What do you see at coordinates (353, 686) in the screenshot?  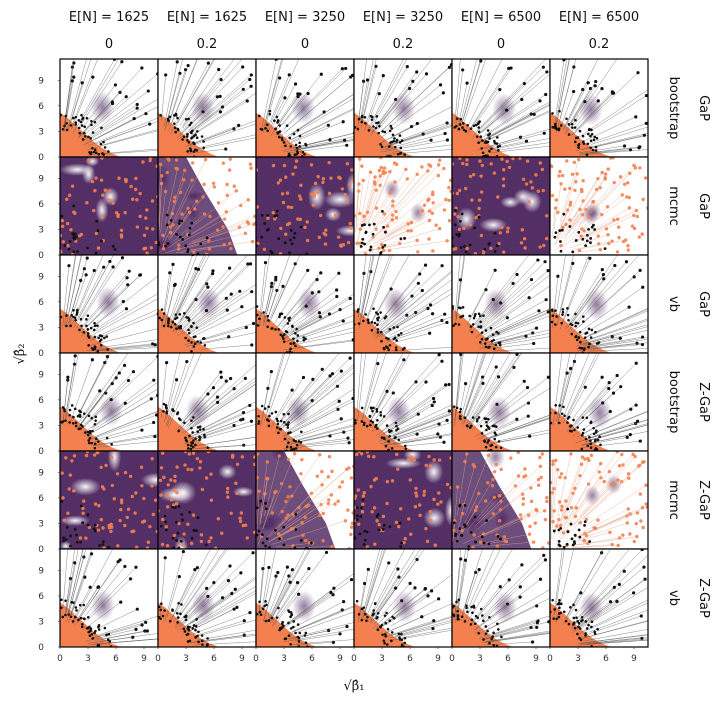 I see `x-axis-label: √β̂₁` at bounding box center [353, 686].